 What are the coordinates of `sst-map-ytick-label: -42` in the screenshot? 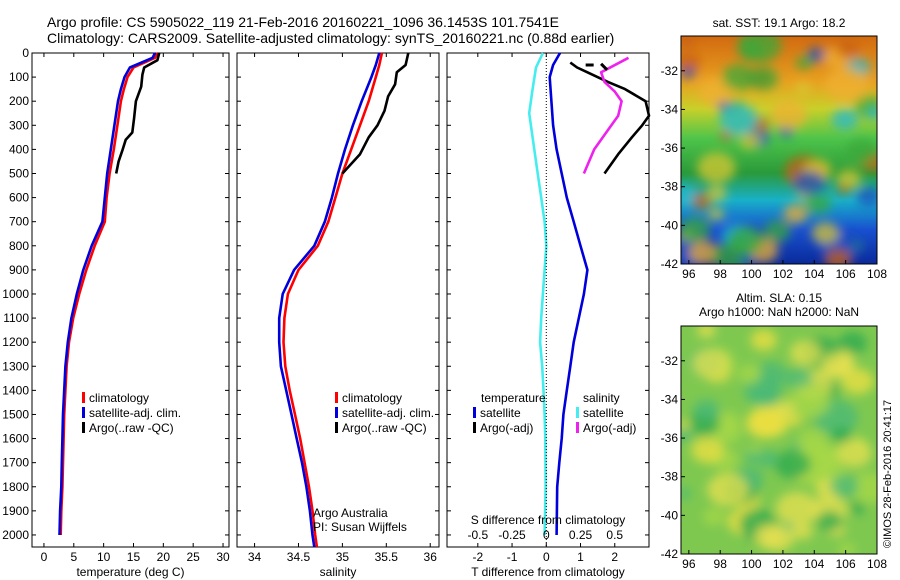 It's located at (670, 264).